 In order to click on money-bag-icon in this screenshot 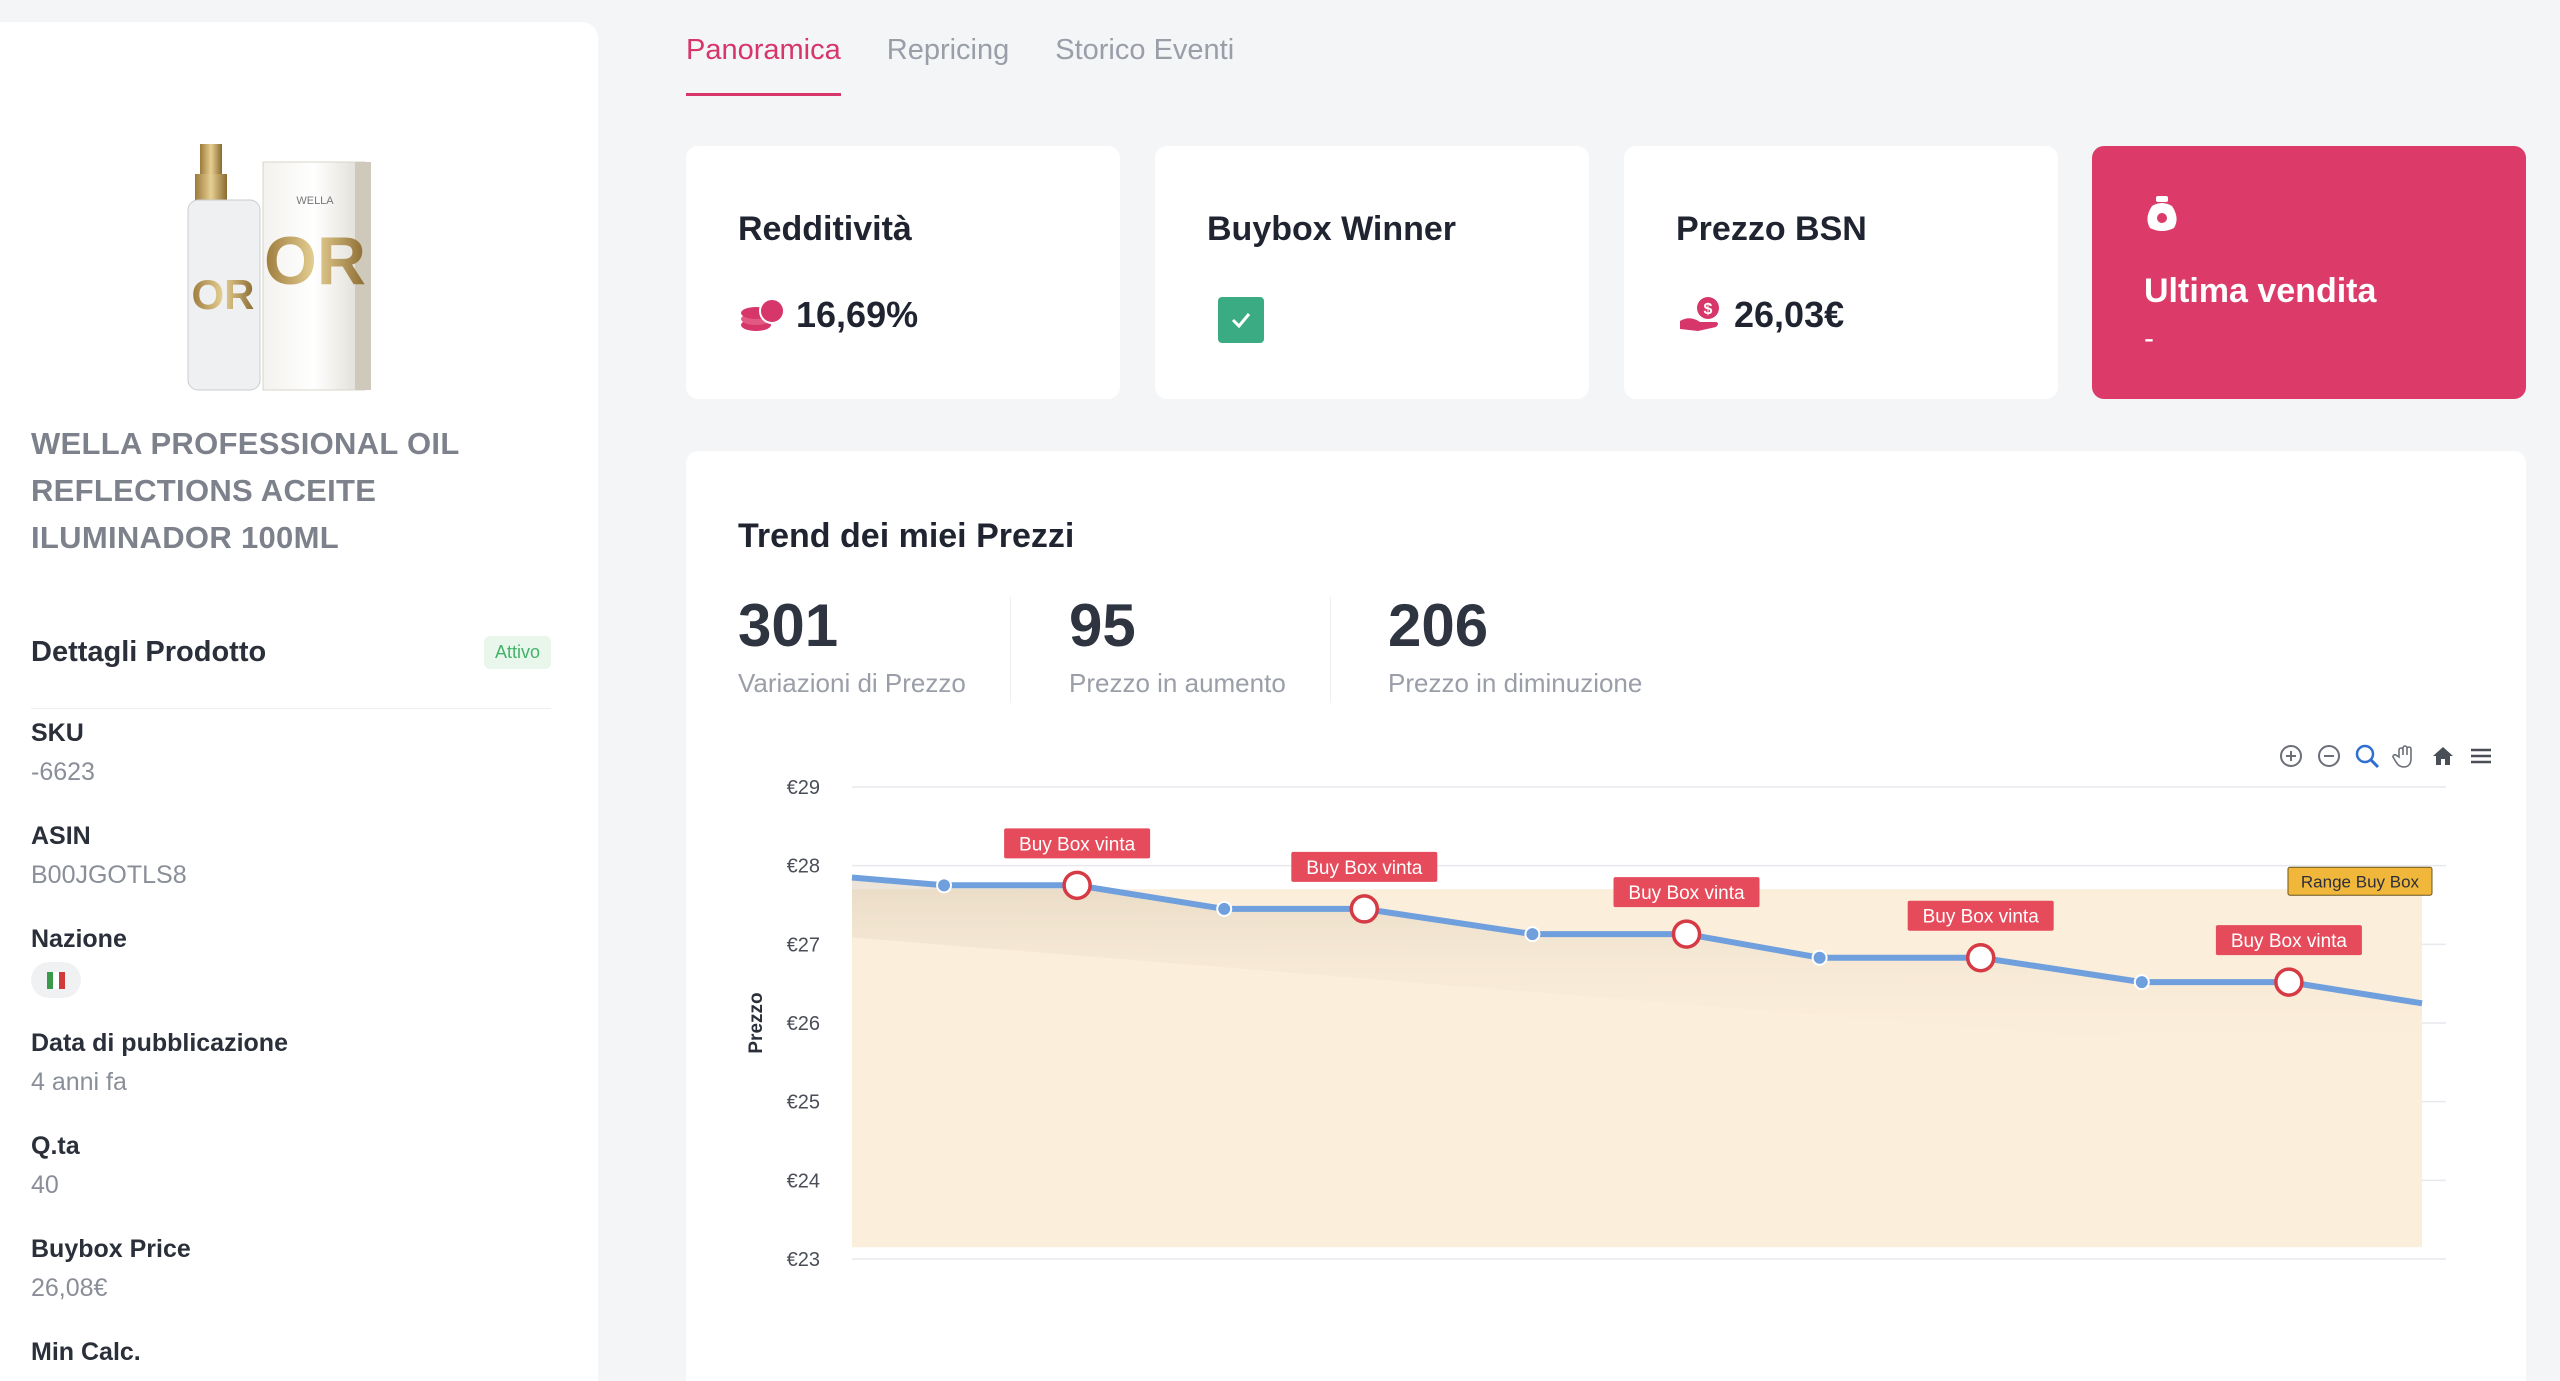, I will do `click(2162, 213)`.